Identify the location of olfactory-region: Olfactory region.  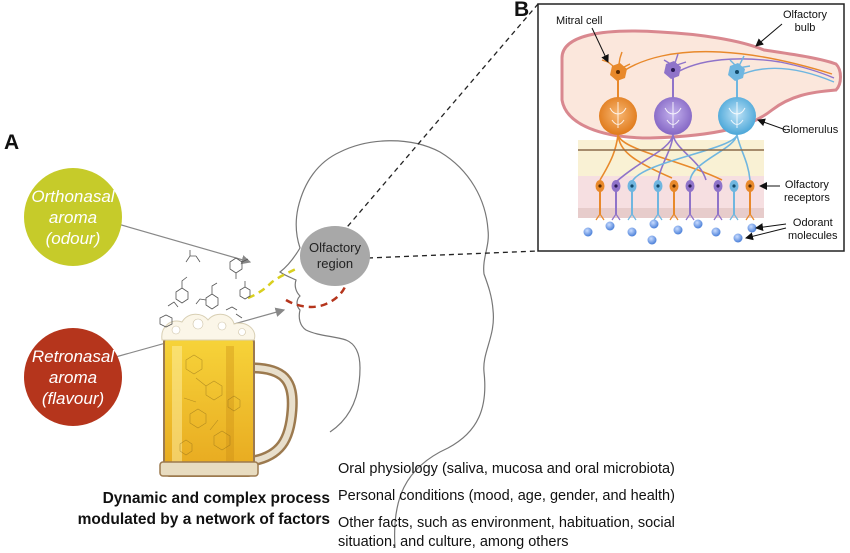
(335, 256).